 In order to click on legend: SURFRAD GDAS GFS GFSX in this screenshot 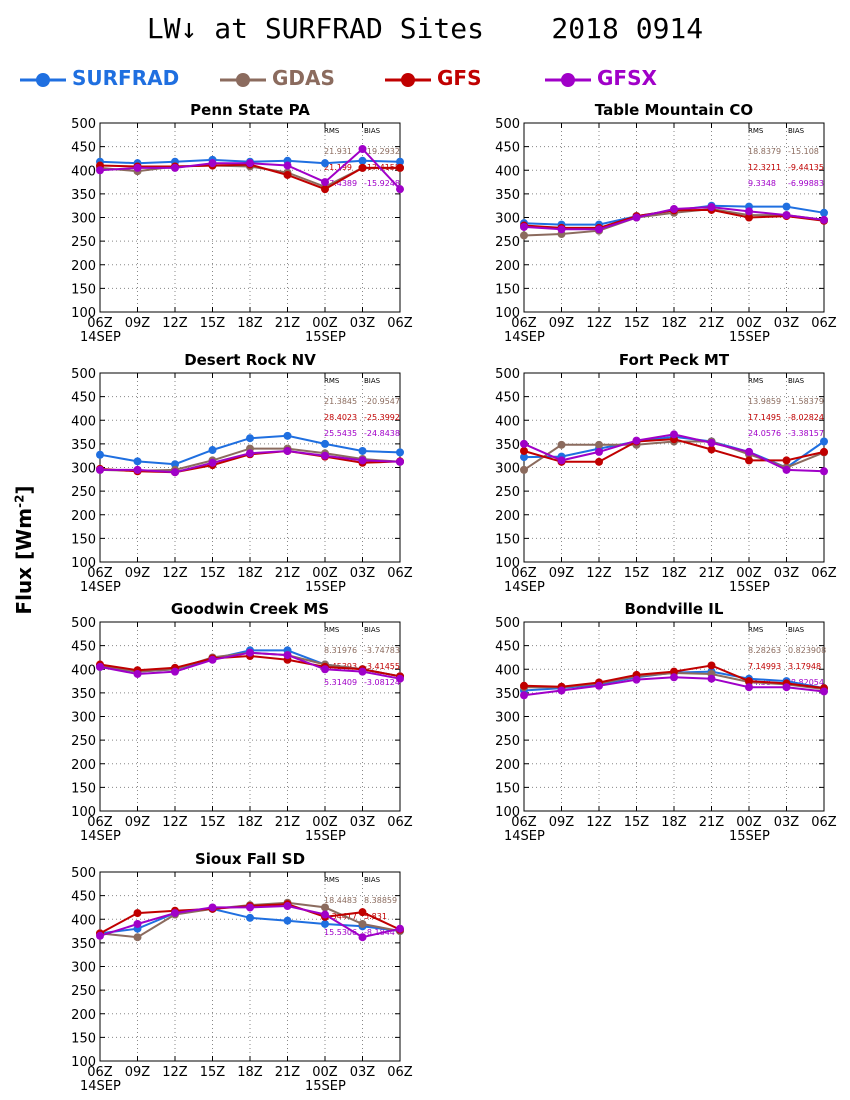, I will do `click(425, 80)`.